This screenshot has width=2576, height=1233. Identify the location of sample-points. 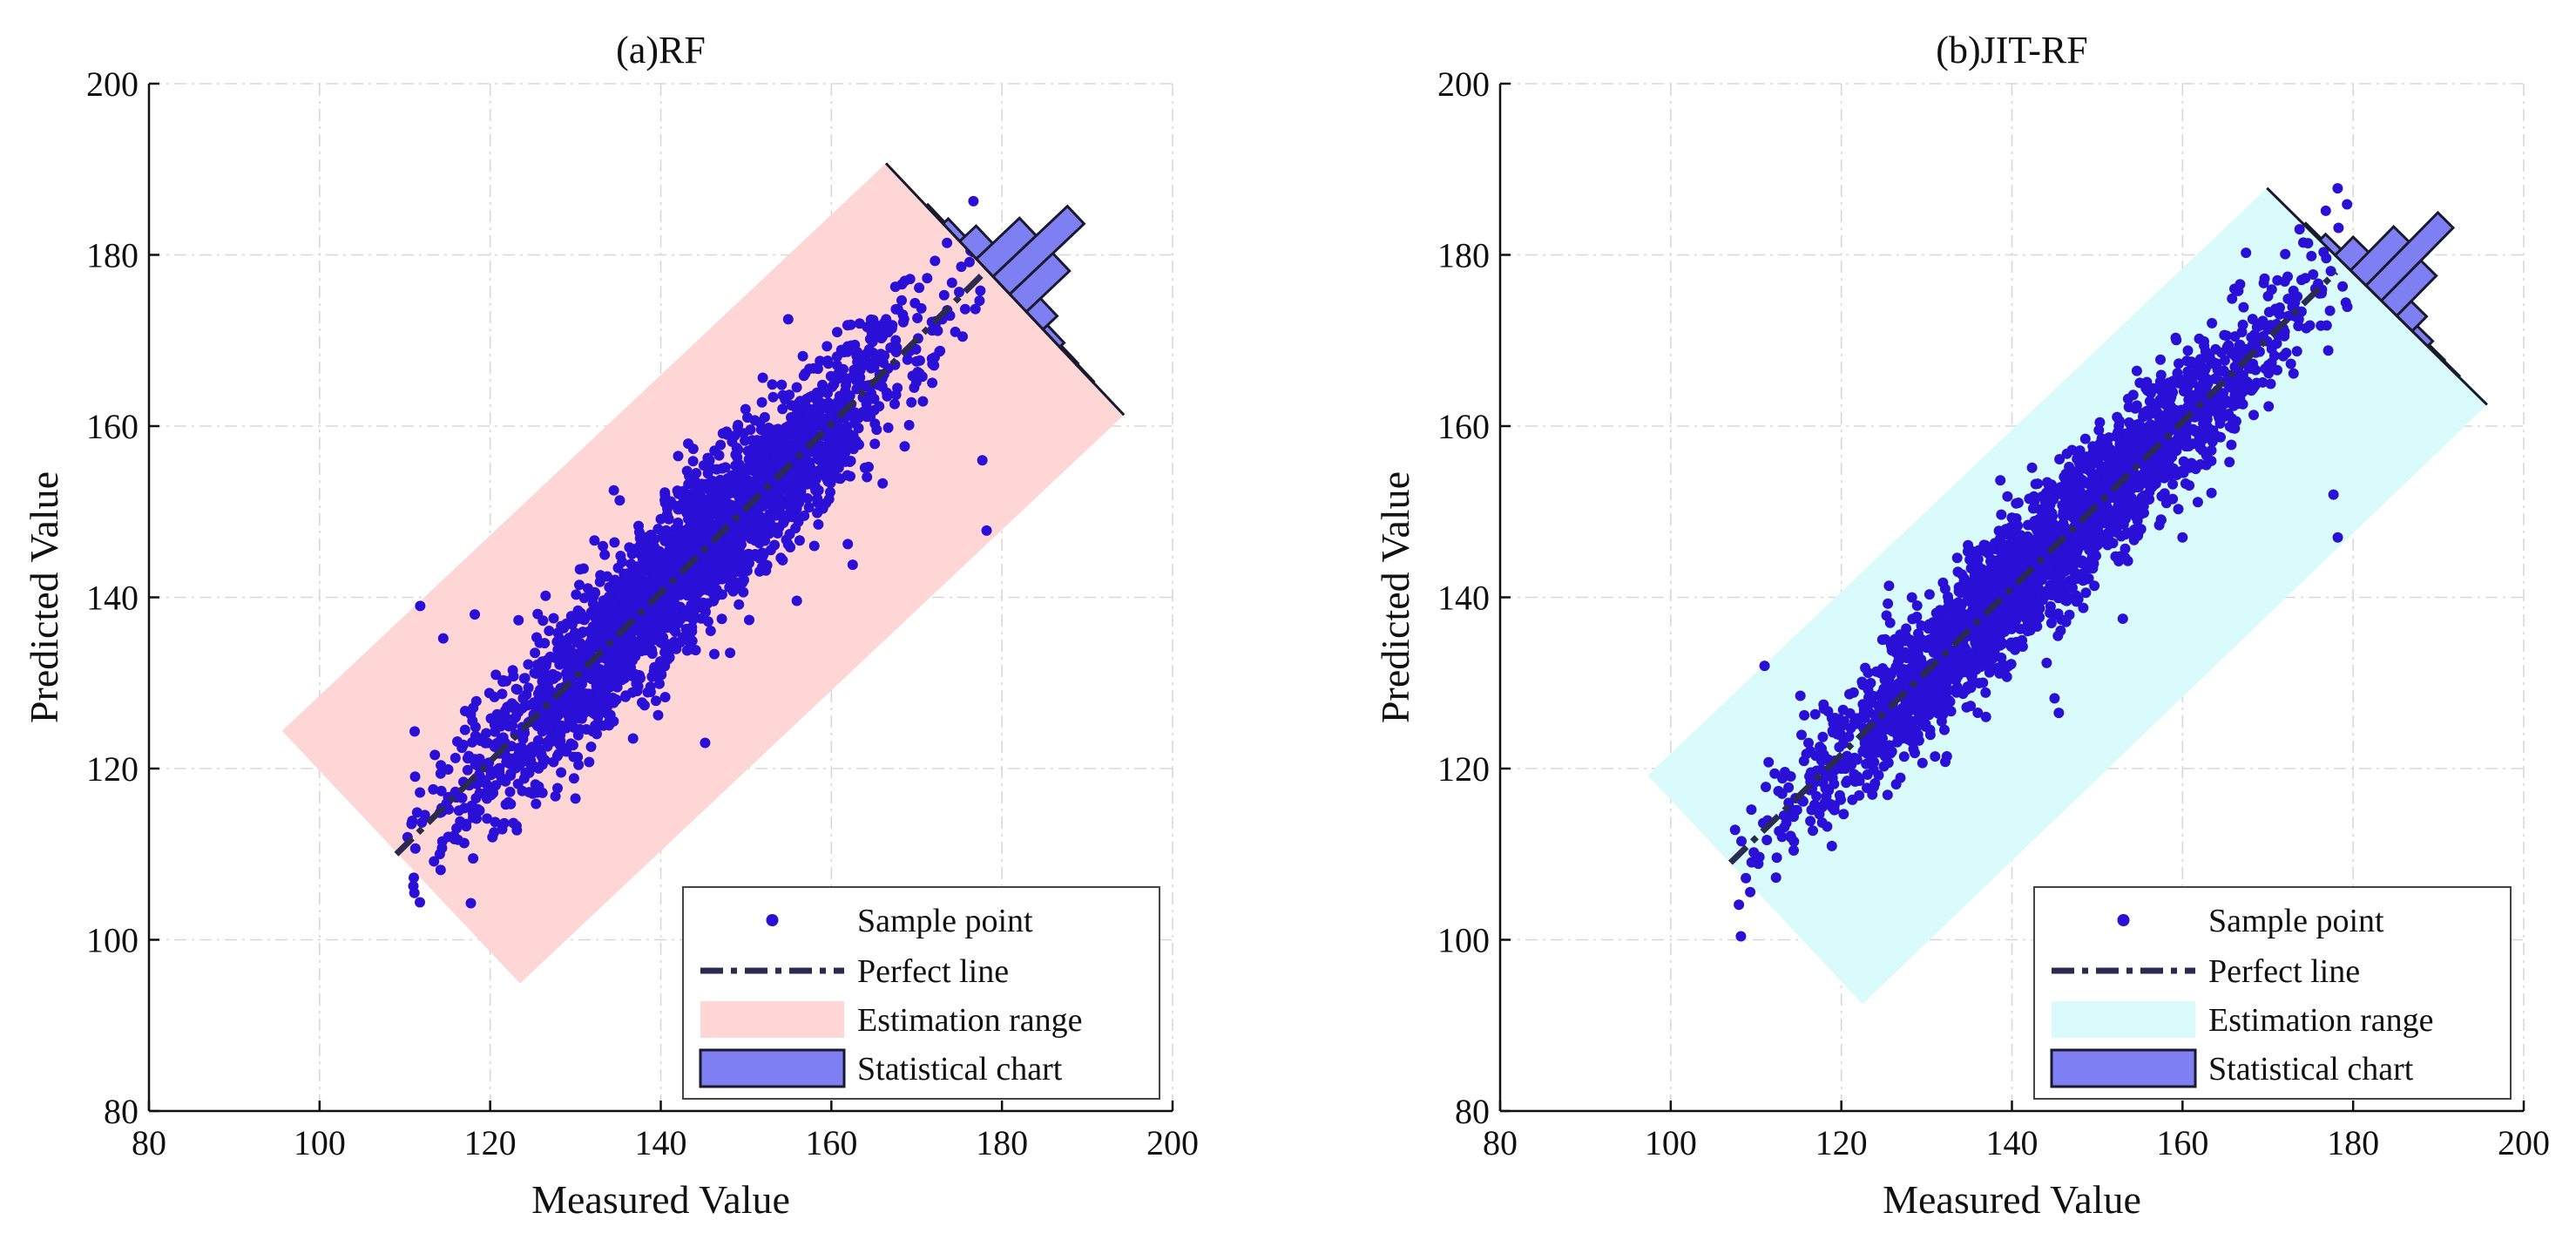
(2041, 562).